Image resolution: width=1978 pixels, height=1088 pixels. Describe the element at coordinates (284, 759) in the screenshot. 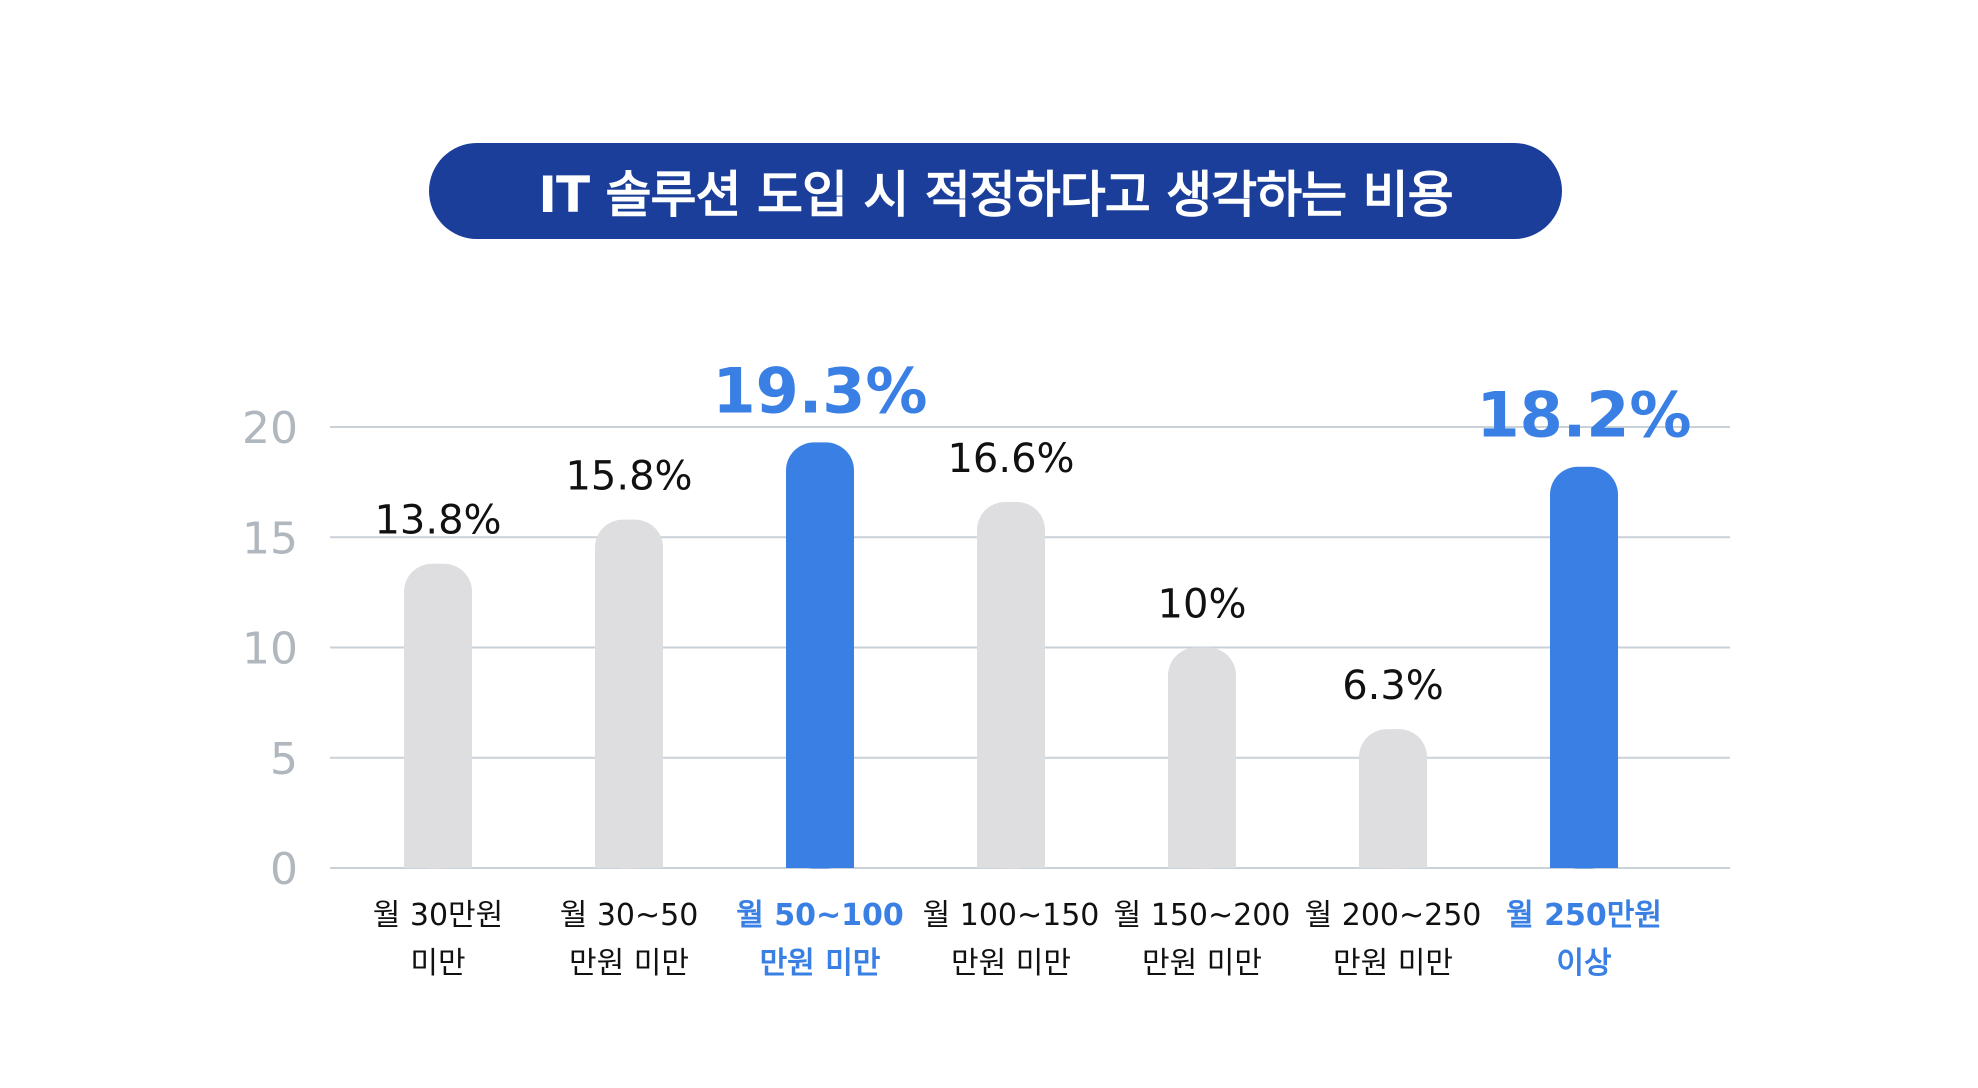

I see `y-tick-label: 5` at that location.